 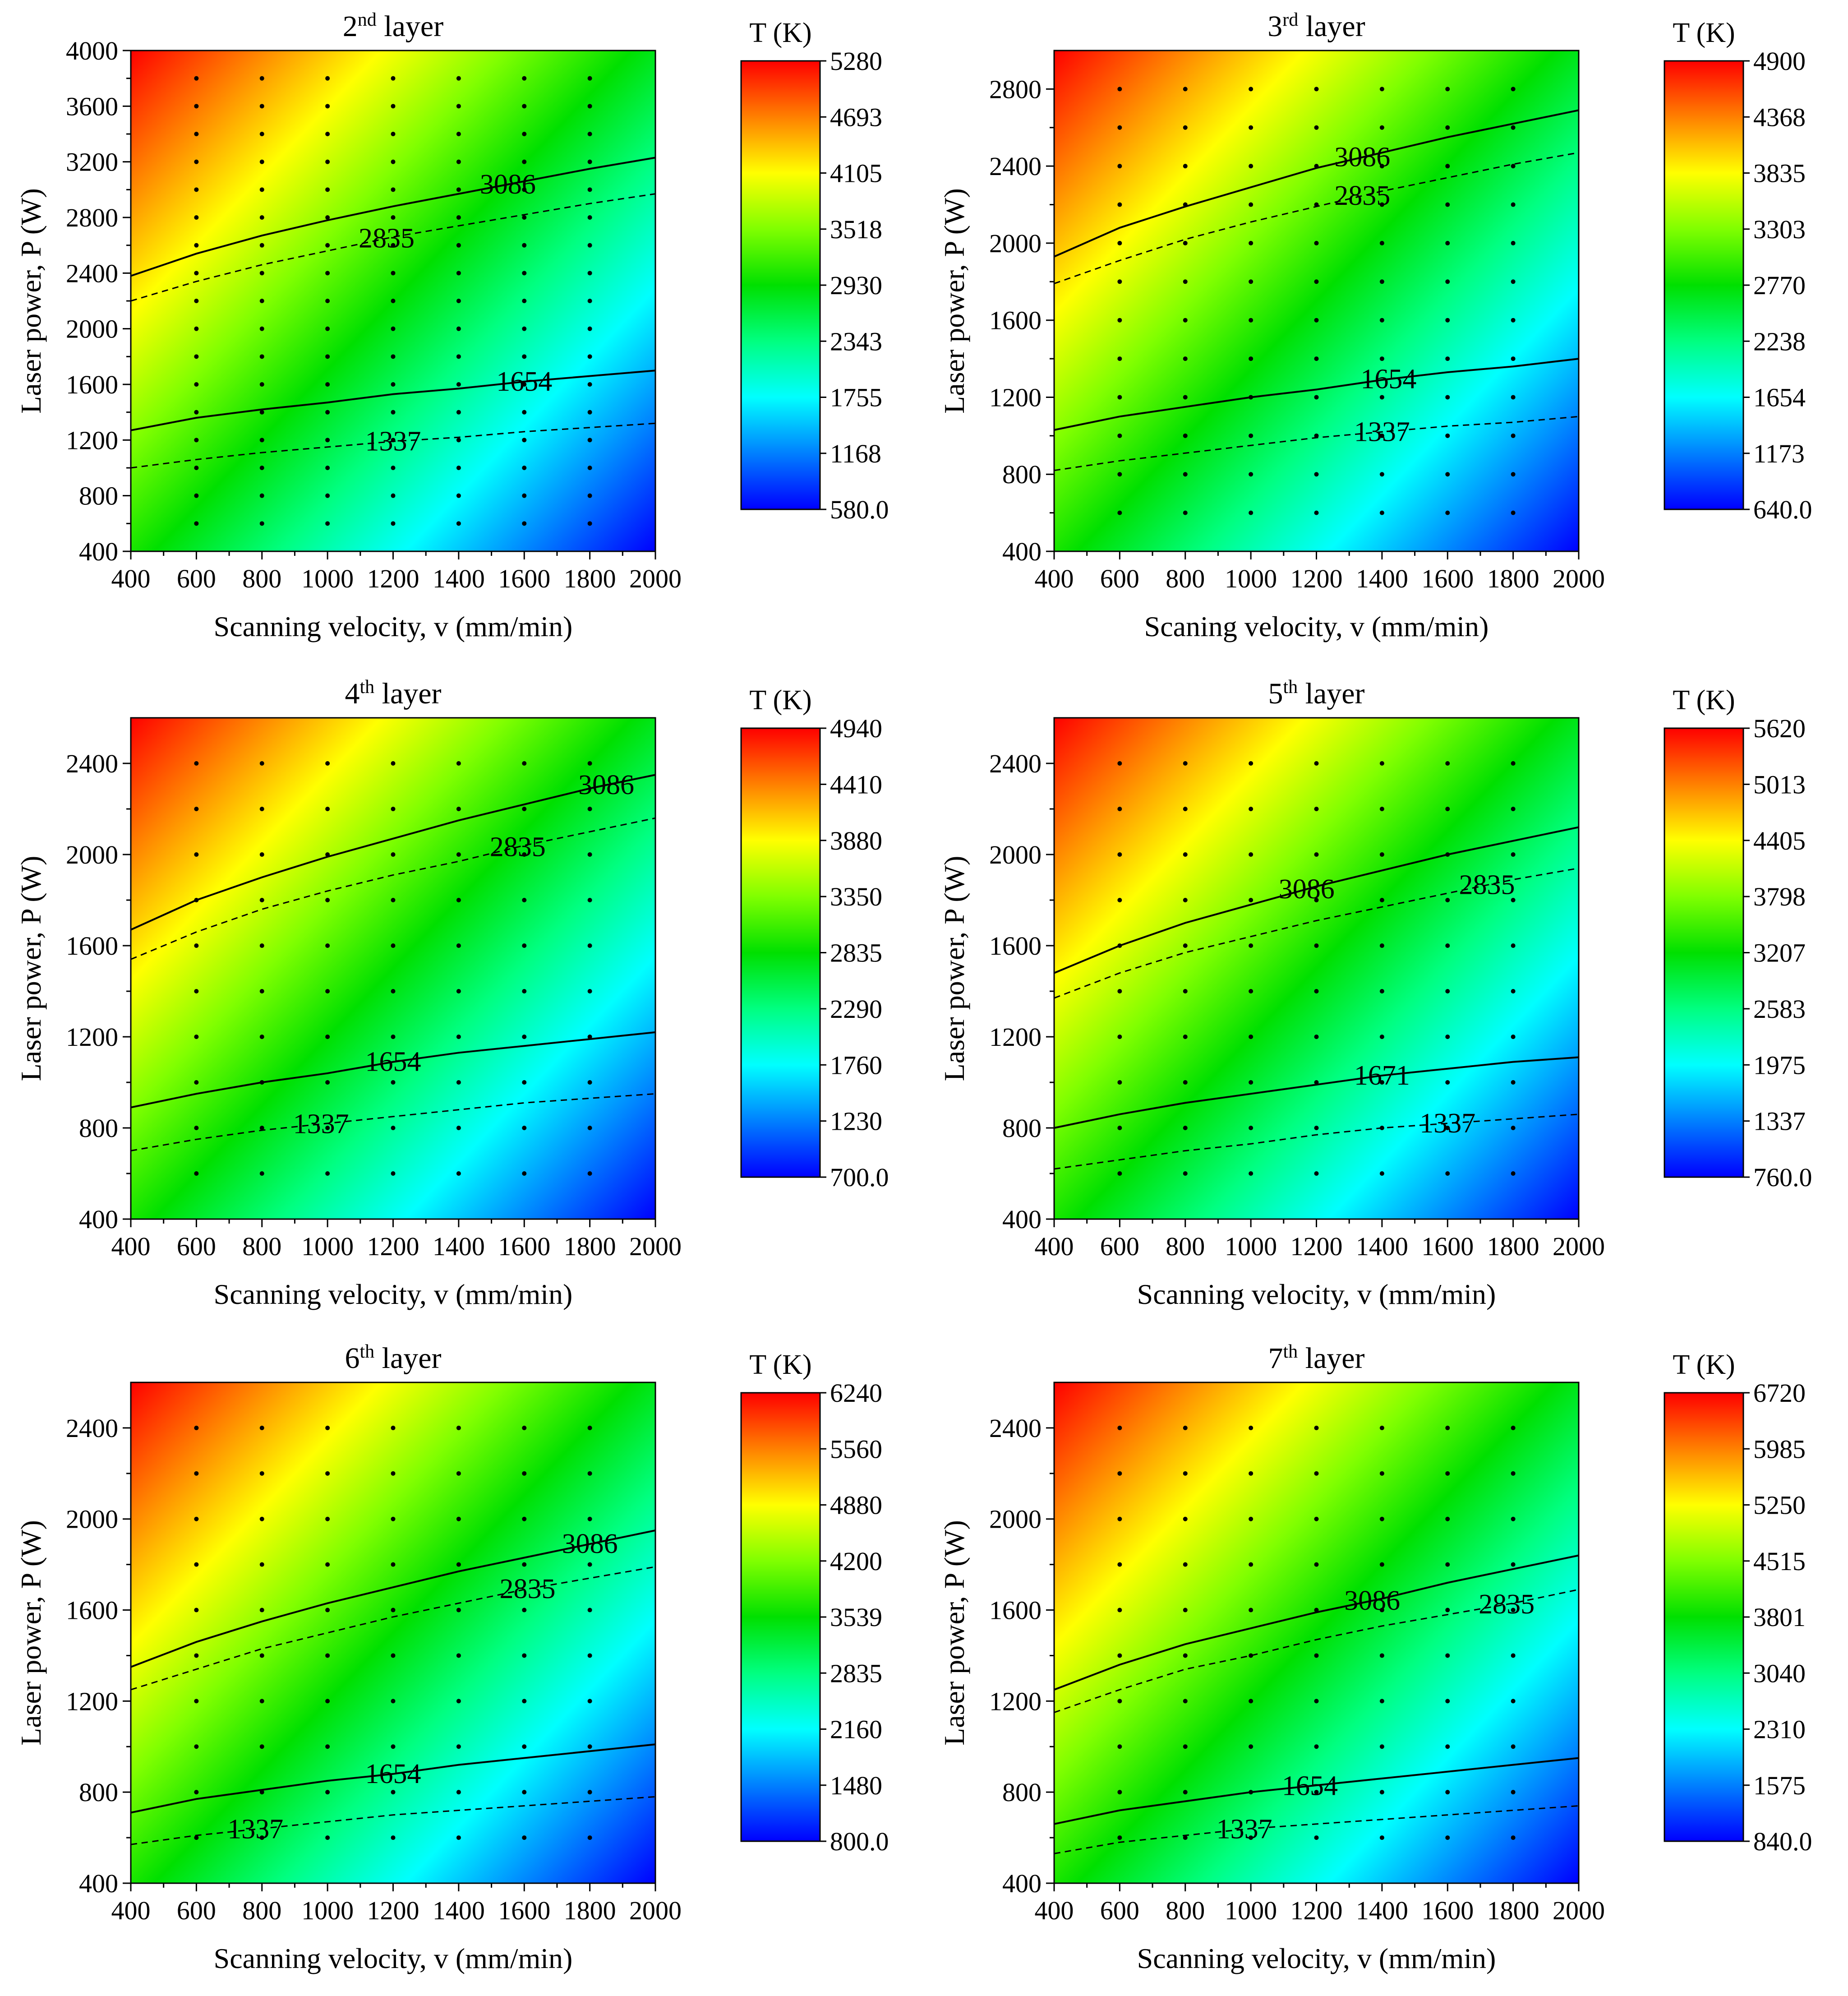 What do you see at coordinates (1388, 379) in the screenshot?
I see `contour-label: 1654` at bounding box center [1388, 379].